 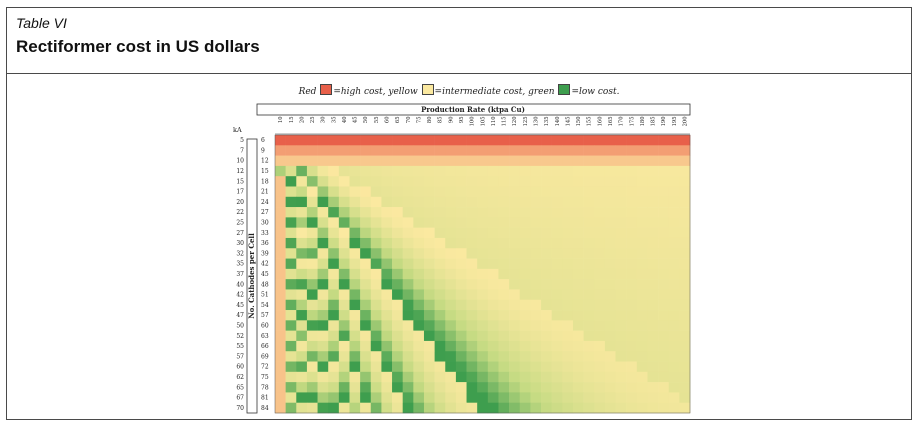 I want to click on ka-label: 55, so click(x=240, y=346).